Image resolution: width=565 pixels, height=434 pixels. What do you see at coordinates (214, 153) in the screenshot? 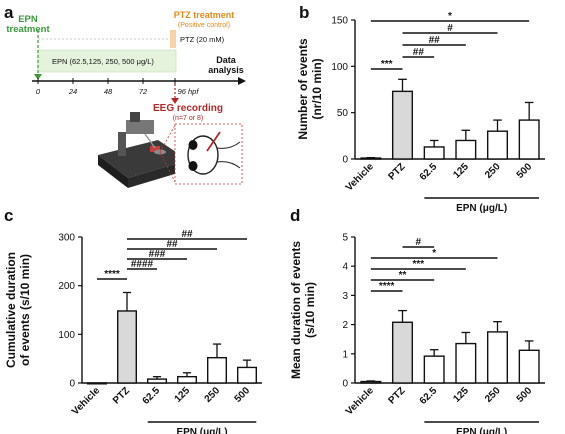
I see `larva-head-illustration` at bounding box center [214, 153].